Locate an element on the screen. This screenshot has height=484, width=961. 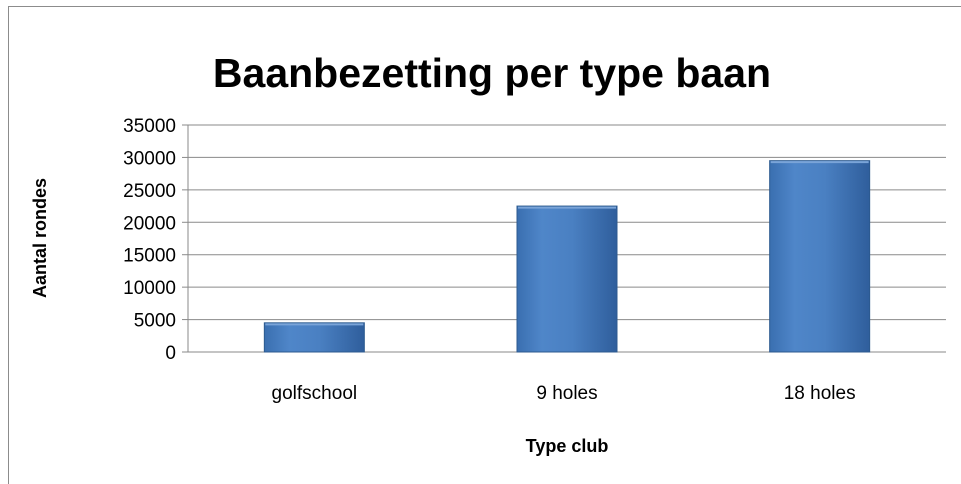
y-tick-labels: 0 5000 10000 15000 20000 25000 30000 35000 is located at coordinates (149, 240).